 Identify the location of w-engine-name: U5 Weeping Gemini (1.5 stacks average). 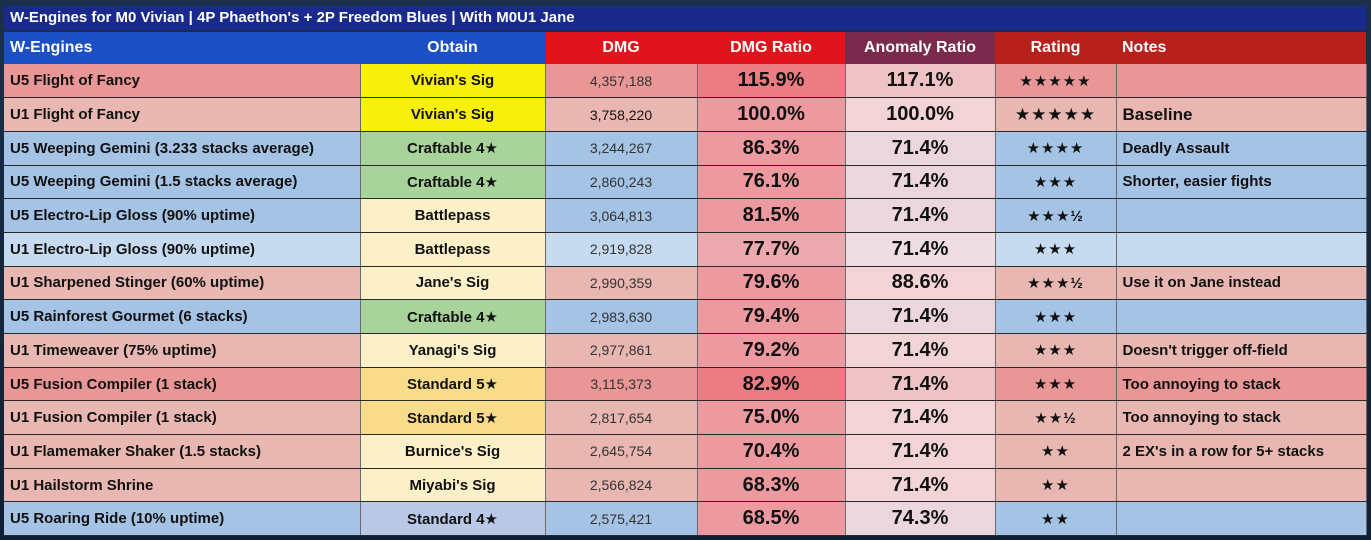
(182, 182).